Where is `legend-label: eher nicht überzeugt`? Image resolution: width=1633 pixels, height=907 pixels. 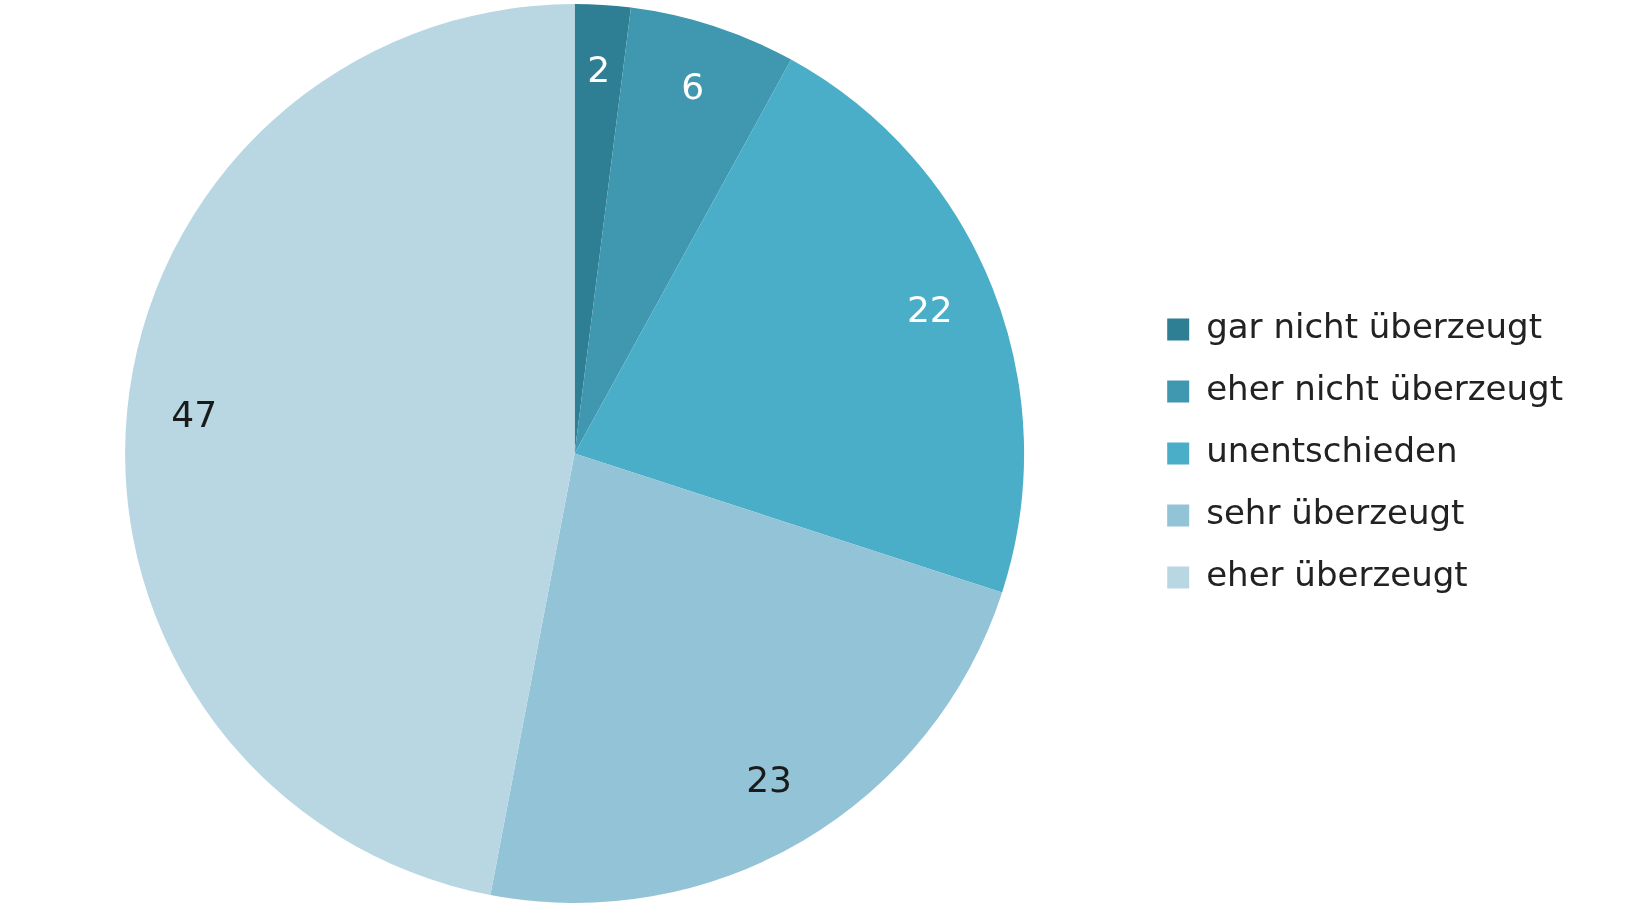 legend-label: eher nicht überzeugt is located at coordinates (1385, 388).